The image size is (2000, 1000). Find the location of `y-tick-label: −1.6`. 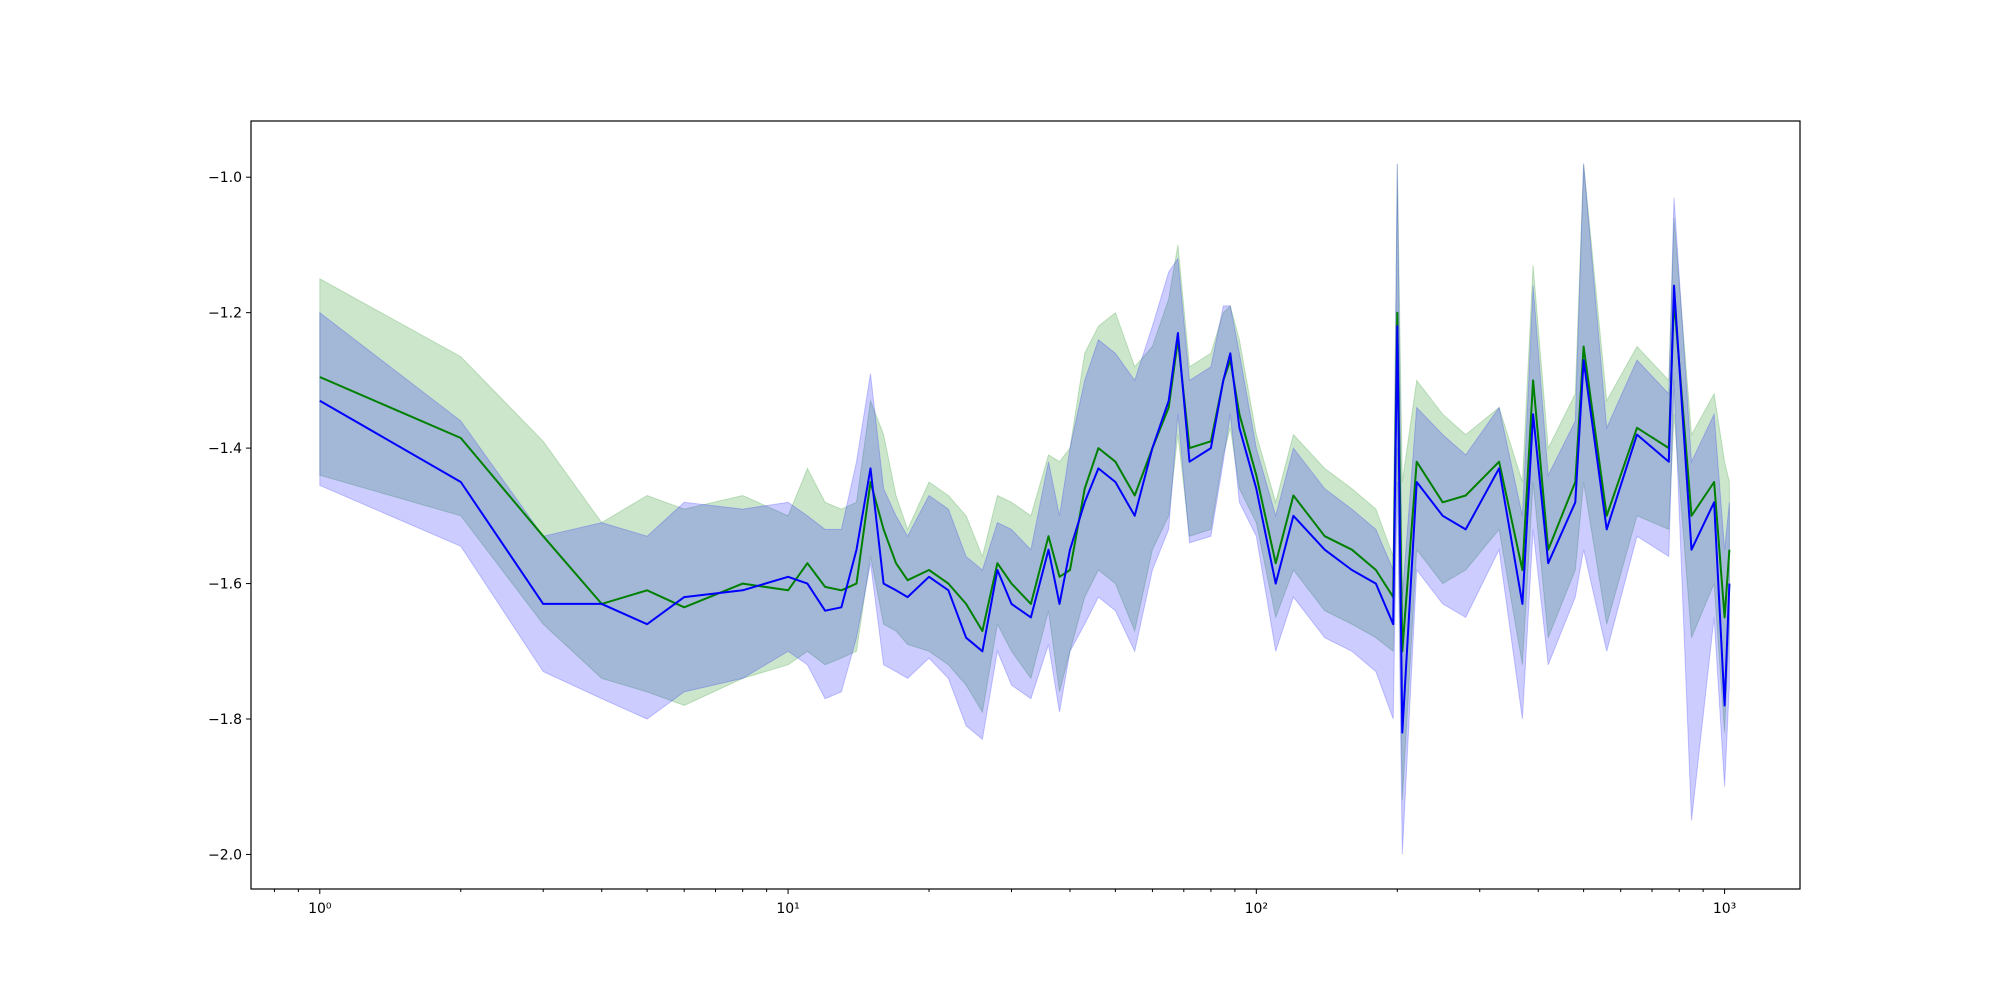

y-tick-label: −1.6 is located at coordinates (225, 585).